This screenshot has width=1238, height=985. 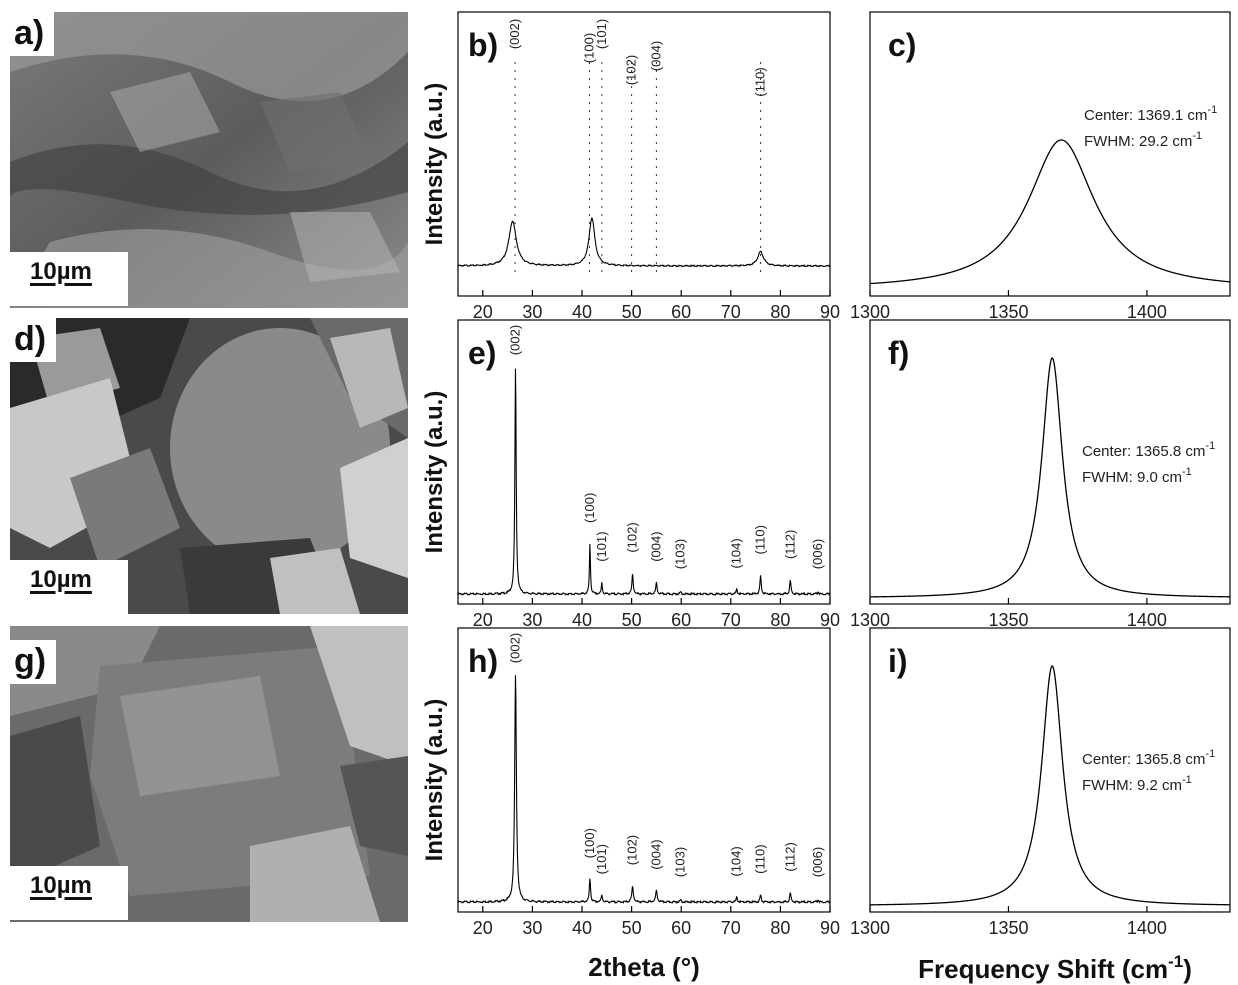 I want to click on xrd-h-tick-label-2: 40, so click(x=582, y=928).